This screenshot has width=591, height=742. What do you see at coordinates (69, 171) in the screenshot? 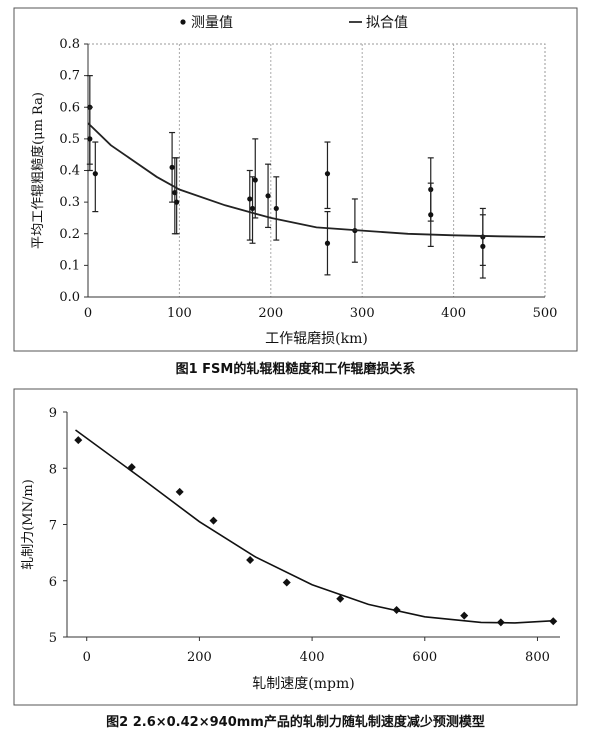
I see `y-tick-label: 0.4` at bounding box center [69, 171].